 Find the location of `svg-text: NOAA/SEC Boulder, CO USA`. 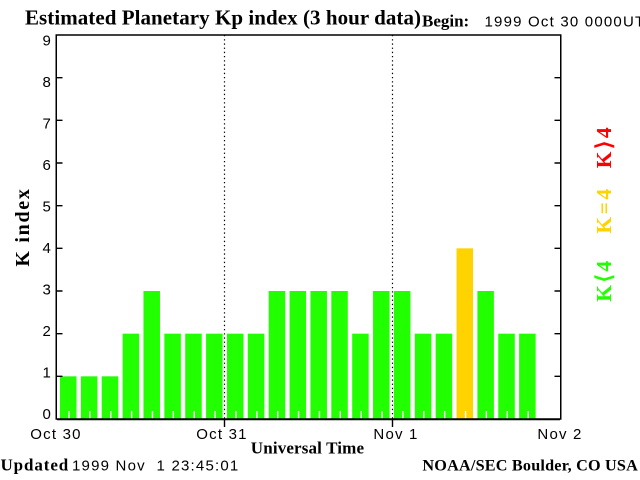

svg-text: NOAA/SEC Boulder, CO USA is located at coordinates (530, 466).